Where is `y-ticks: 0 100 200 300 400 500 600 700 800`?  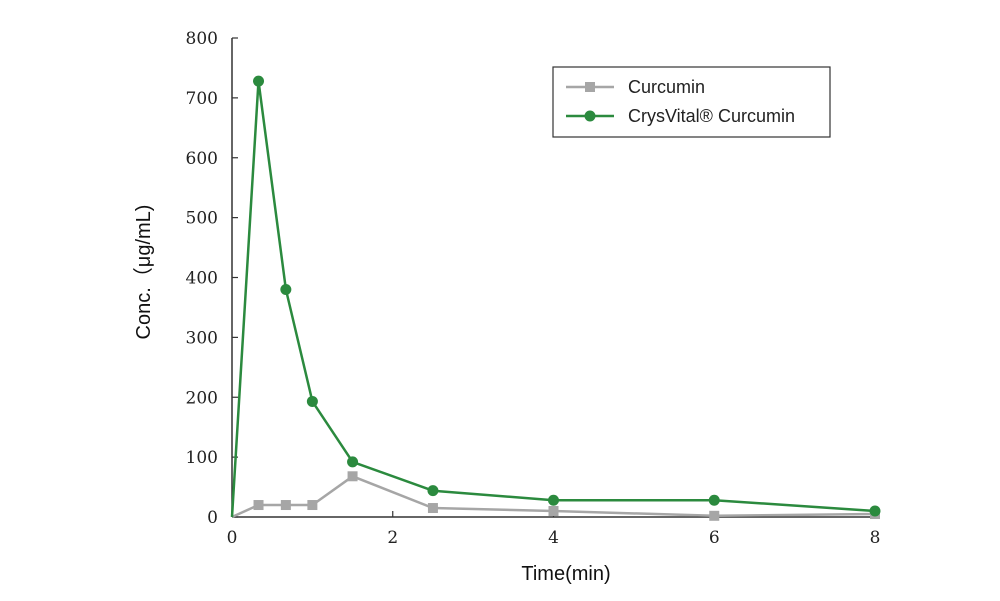 y-ticks: 0 100 200 300 400 500 600 700 800 is located at coordinates (212, 278).